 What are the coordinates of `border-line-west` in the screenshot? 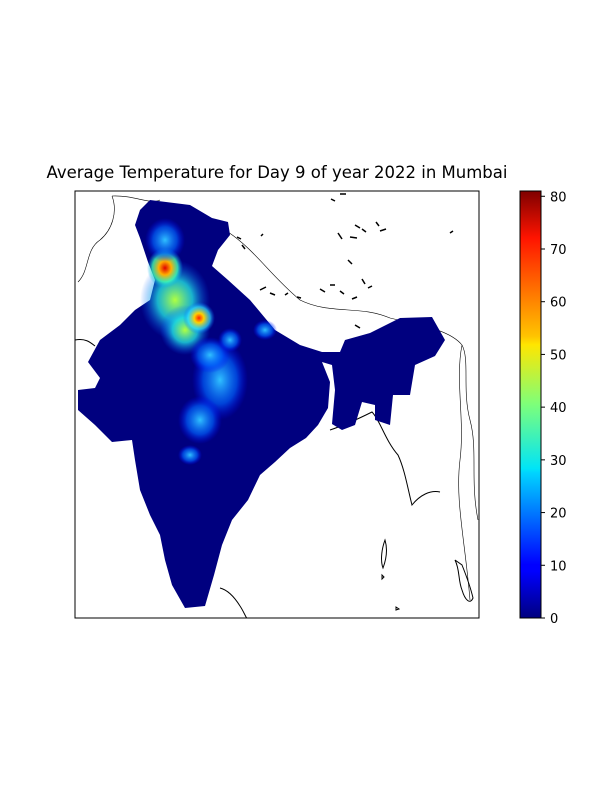 It's located at (119, 239).